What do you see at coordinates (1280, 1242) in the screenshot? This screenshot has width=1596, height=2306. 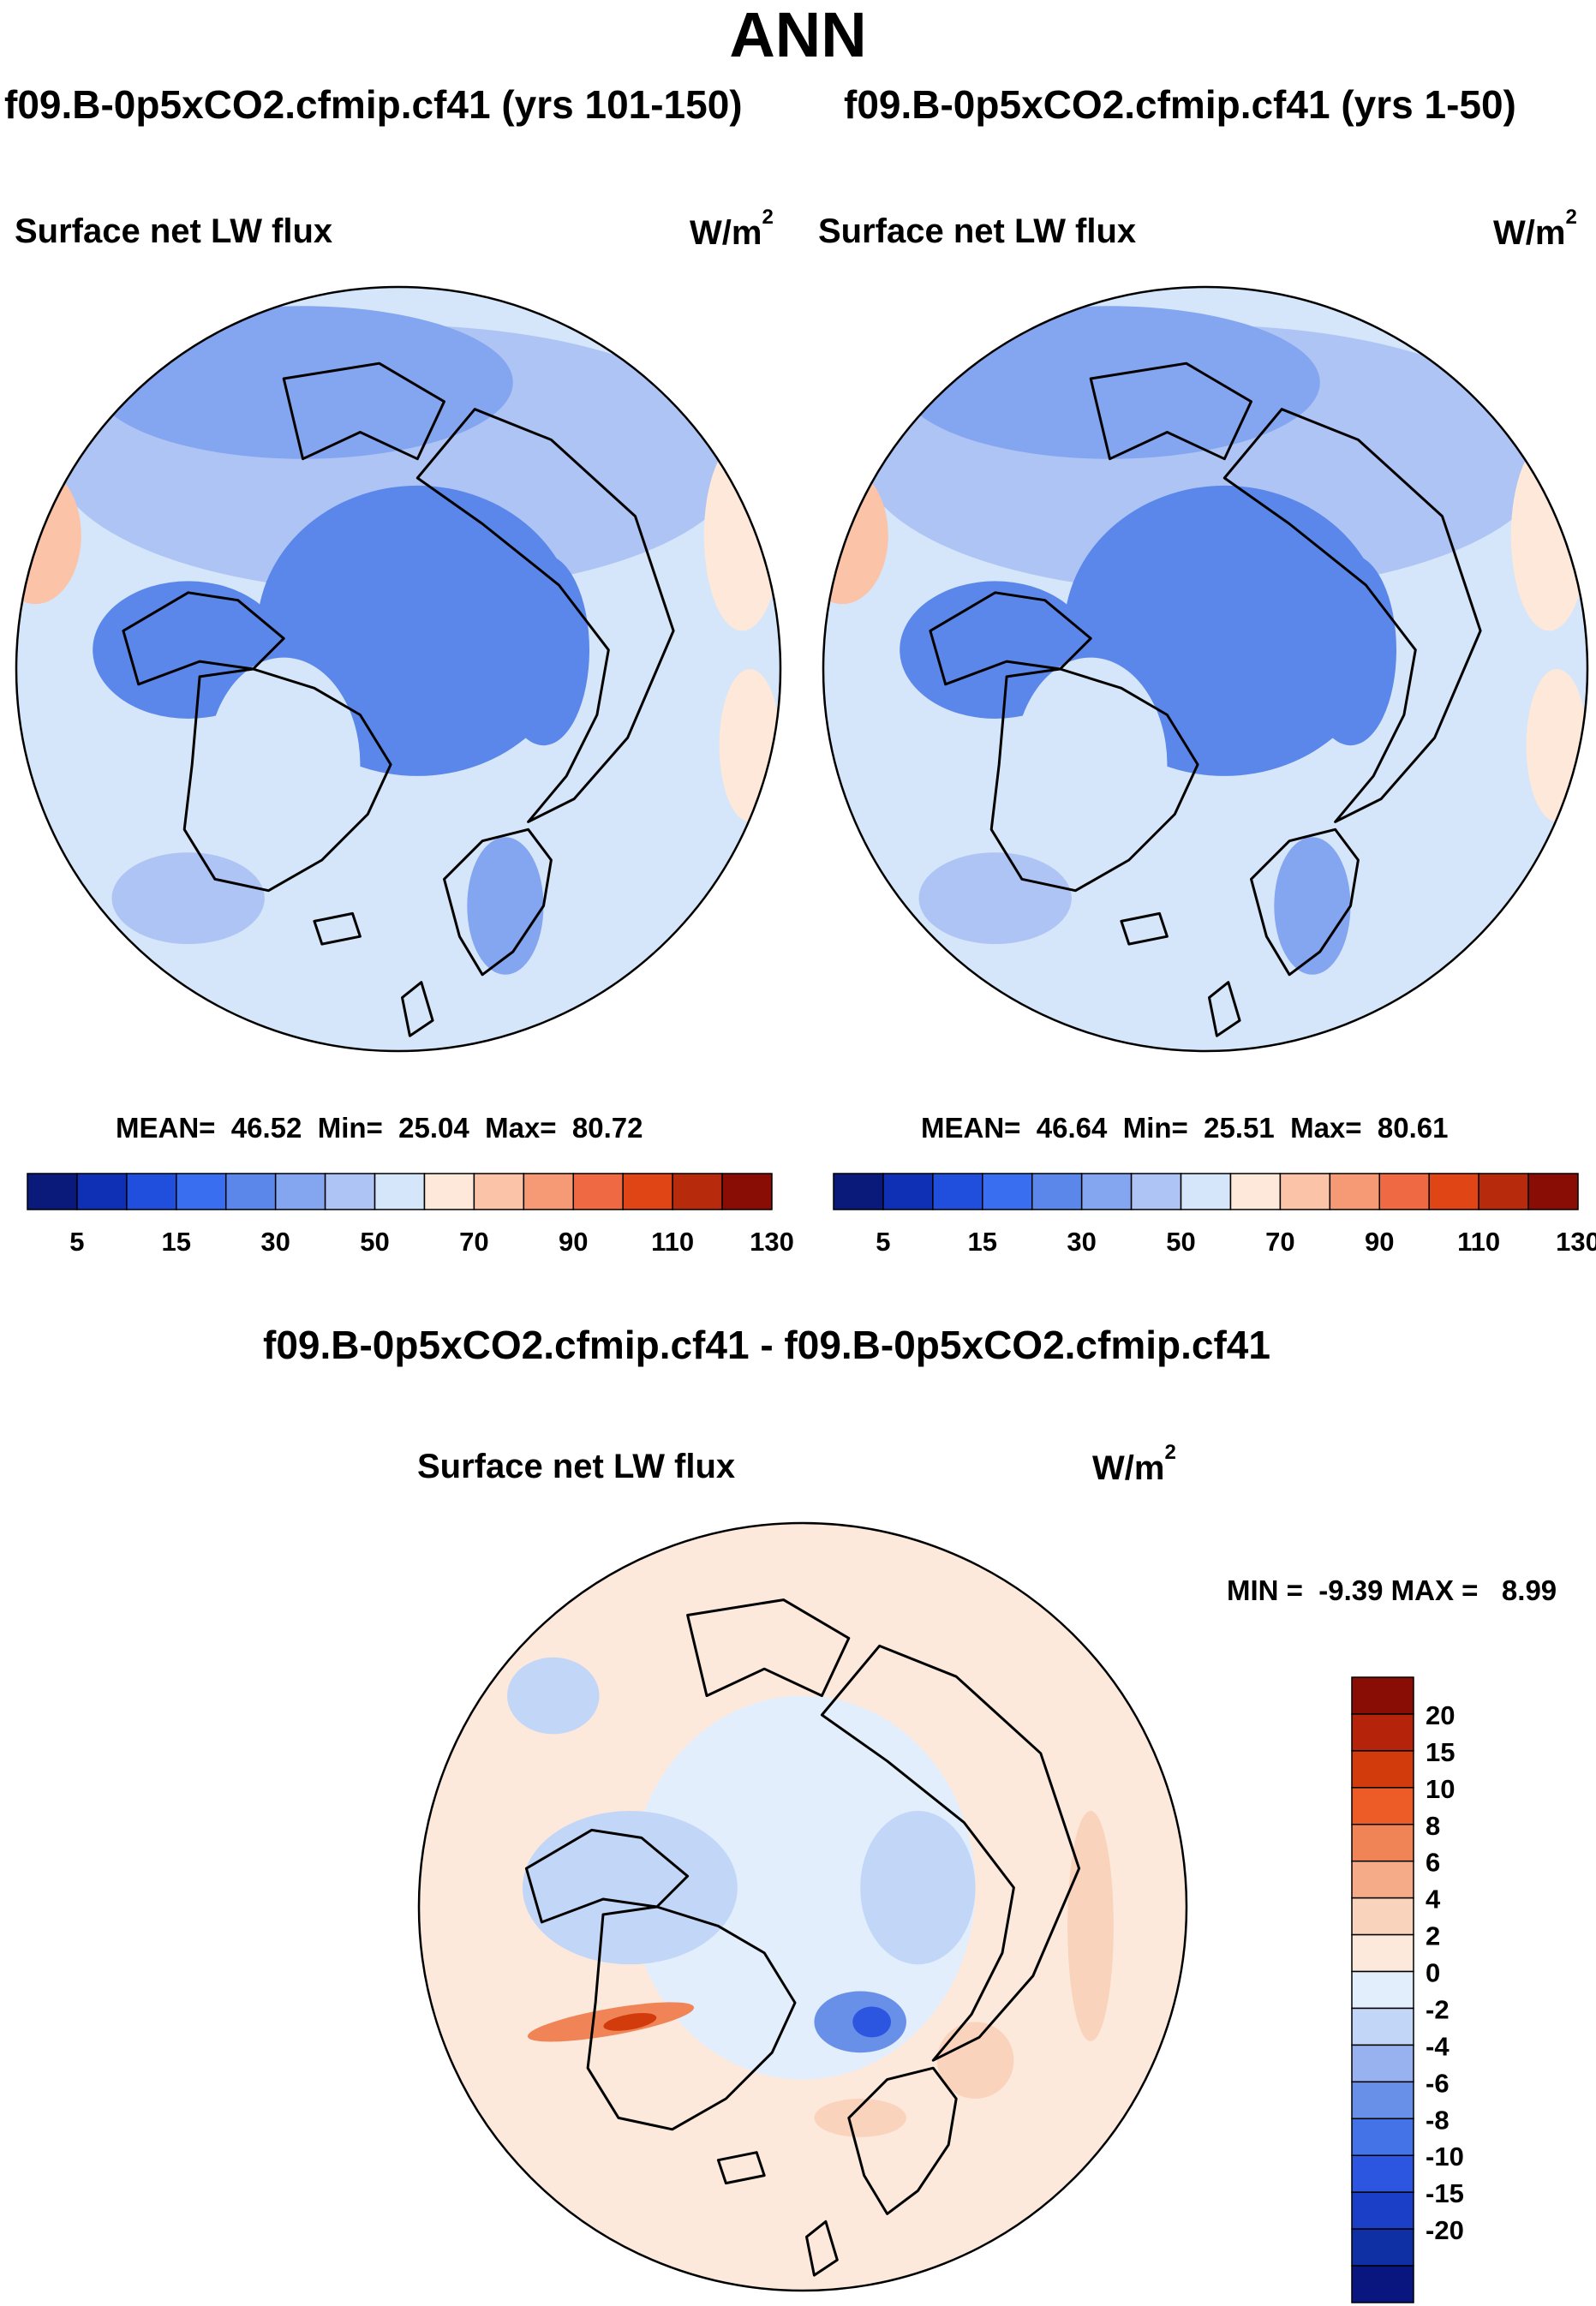 I see `panel-2-colorbar-tick-label-70: 70` at bounding box center [1280, 1242].